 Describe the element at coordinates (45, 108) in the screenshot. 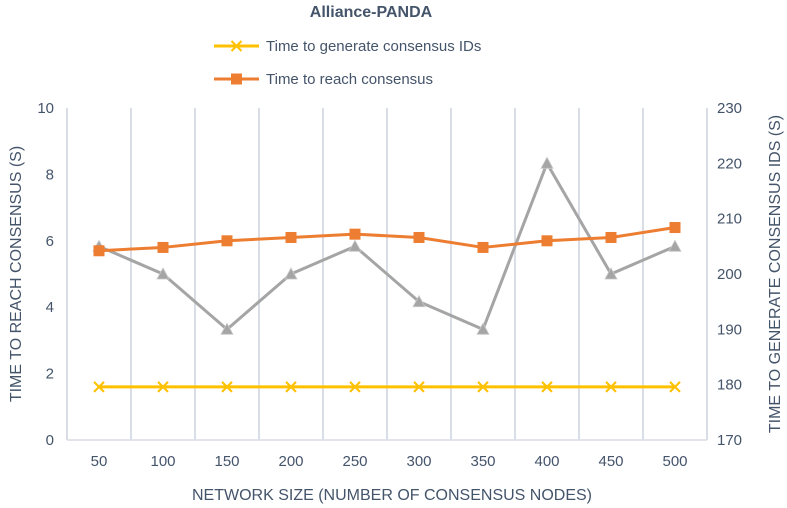

I see `left-tick-label: 10` at that location.